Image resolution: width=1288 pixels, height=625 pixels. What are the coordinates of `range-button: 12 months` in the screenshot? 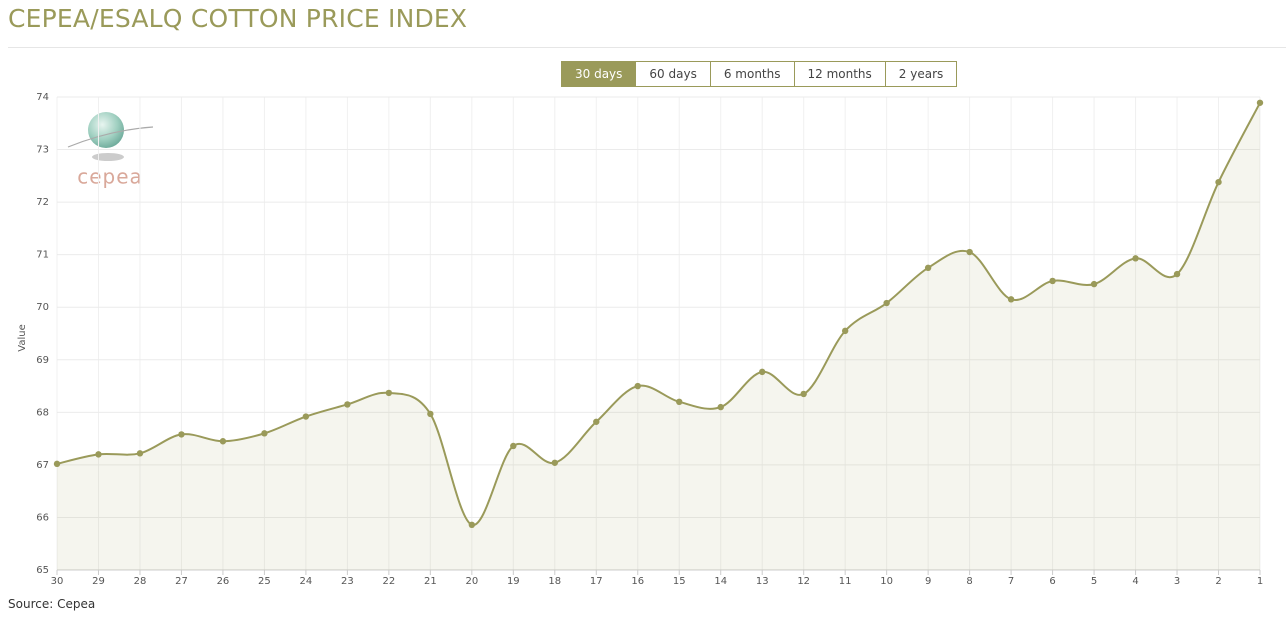 It's located at (839, 74).